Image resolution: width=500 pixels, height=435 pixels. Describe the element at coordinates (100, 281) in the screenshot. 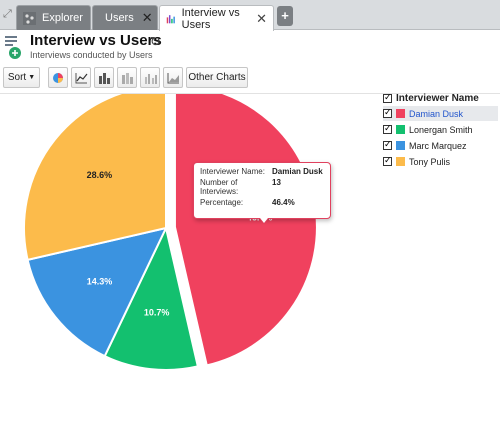

I see `pie-slice-label: 14.3%` at that location.